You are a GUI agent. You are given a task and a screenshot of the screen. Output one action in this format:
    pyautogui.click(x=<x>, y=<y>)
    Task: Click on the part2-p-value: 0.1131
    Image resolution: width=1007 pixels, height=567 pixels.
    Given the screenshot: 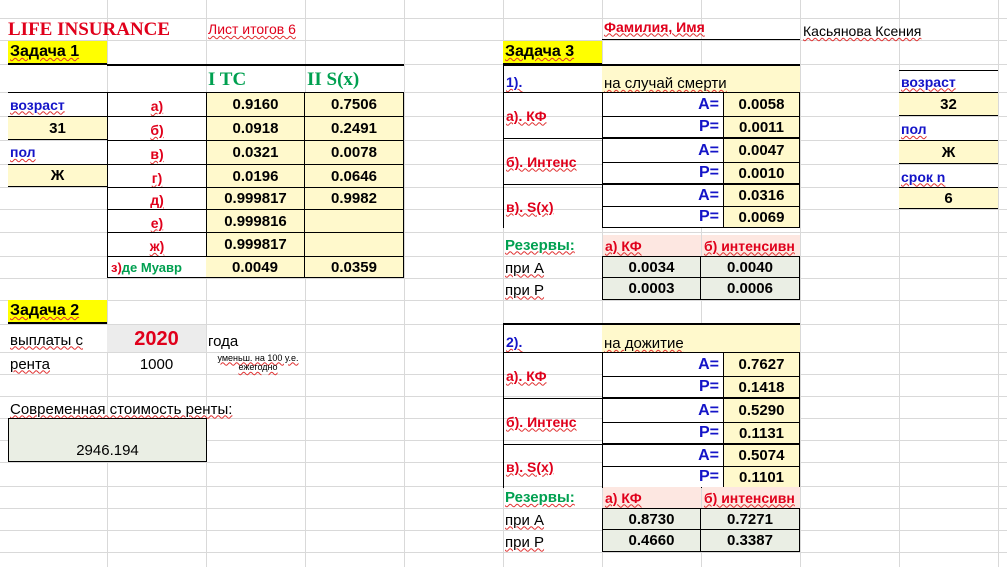 What is the action you would take?
    pyautogui.click(x=761, y=433)
    